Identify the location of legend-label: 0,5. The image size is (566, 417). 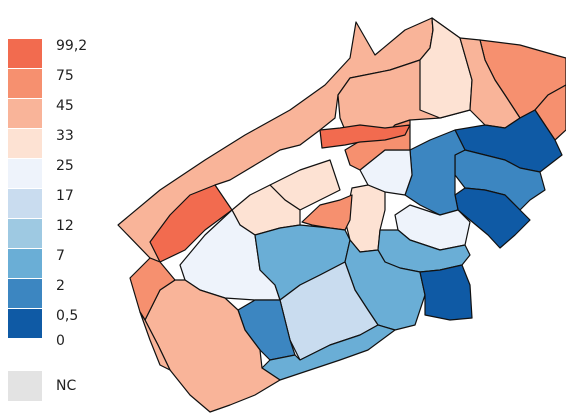
(67, 316).